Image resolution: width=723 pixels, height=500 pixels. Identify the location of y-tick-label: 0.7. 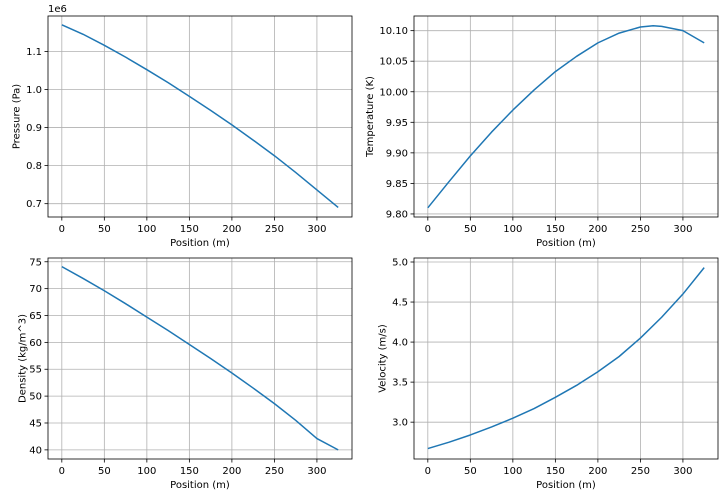
(34, 204).